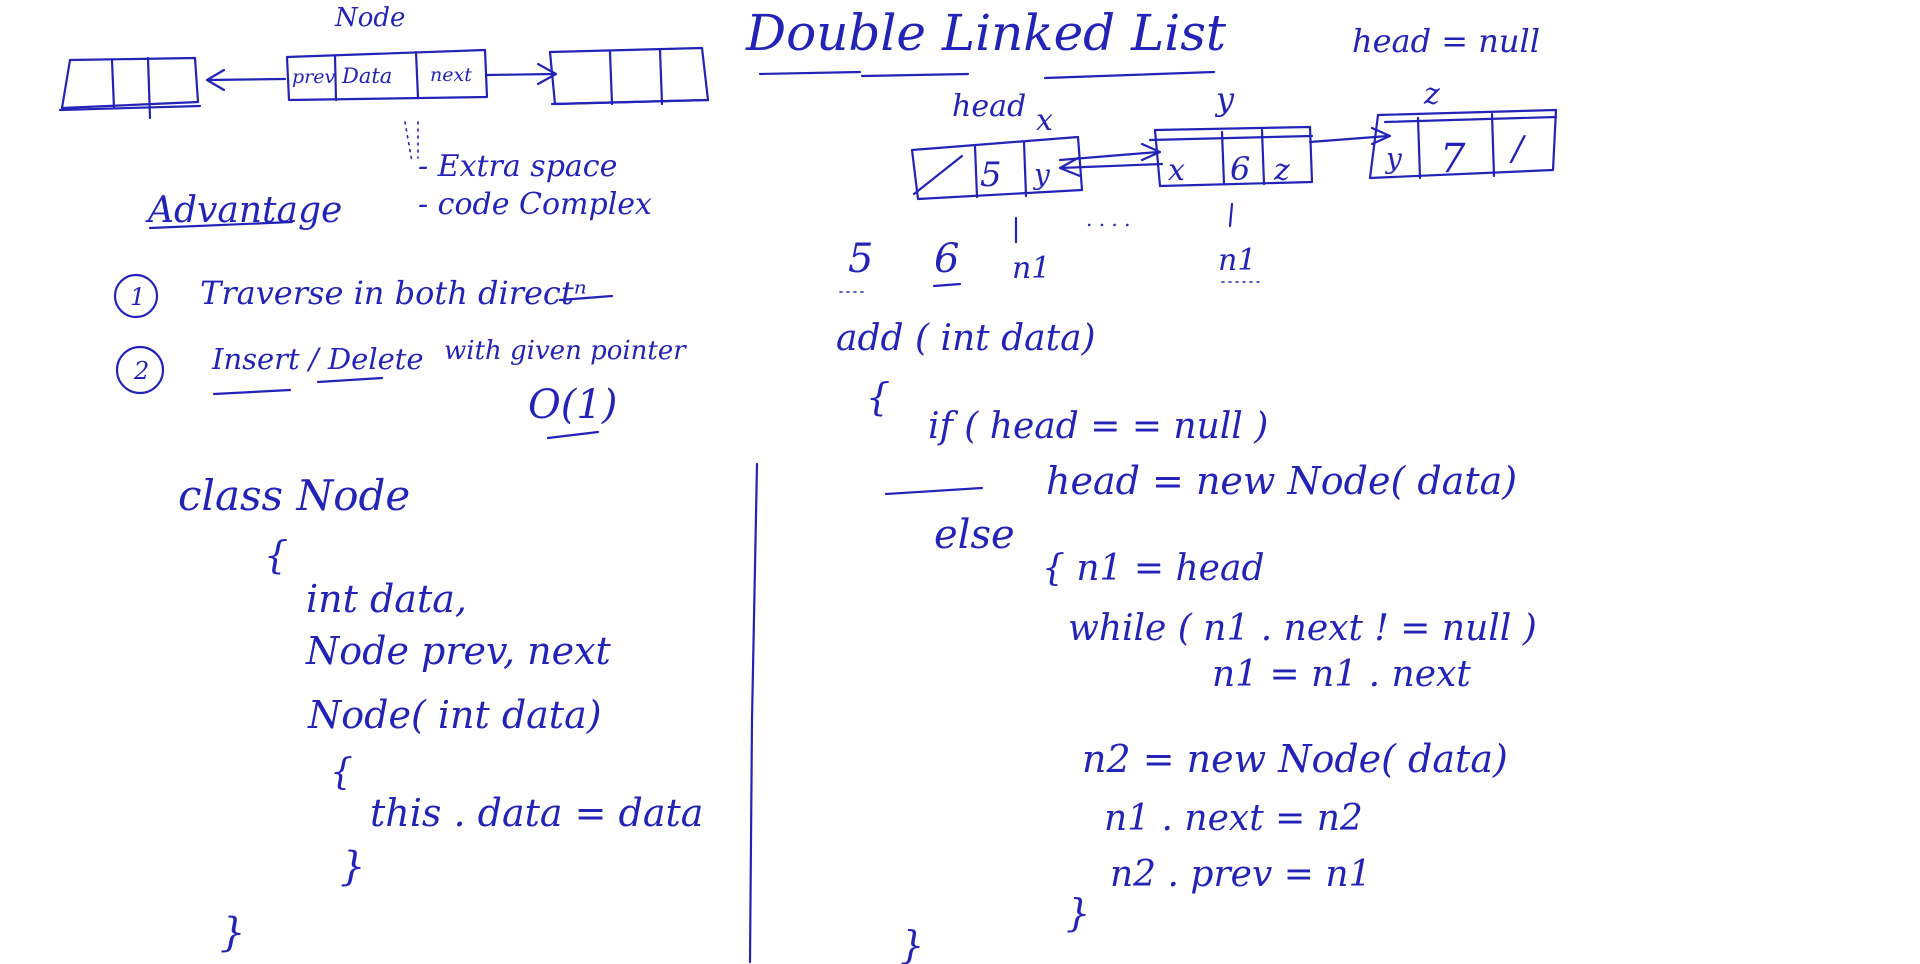 The width and height of the screenshot is (1920, 964). I want to click on while-line: while ( n1 . next ! = null ), so click(1302, 628).